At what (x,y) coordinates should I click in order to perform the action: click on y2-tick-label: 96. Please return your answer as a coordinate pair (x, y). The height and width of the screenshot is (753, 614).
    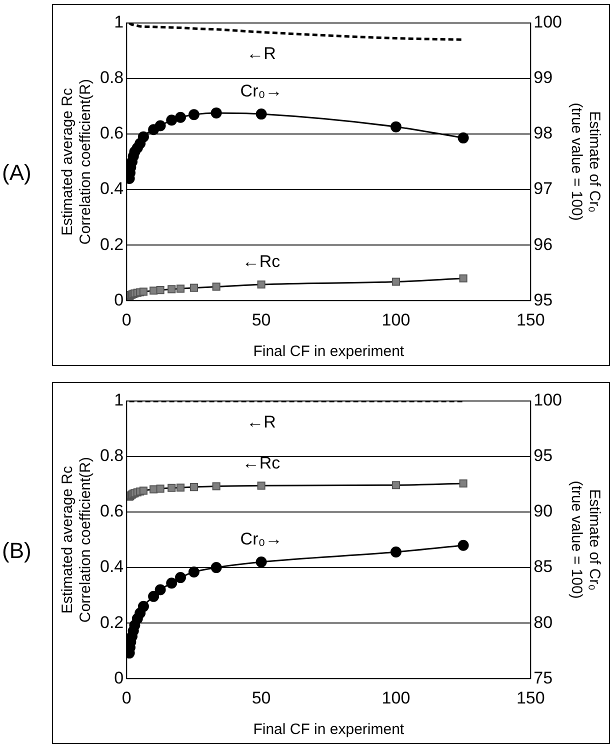
    Looking at the image, I should click on (543, 244).